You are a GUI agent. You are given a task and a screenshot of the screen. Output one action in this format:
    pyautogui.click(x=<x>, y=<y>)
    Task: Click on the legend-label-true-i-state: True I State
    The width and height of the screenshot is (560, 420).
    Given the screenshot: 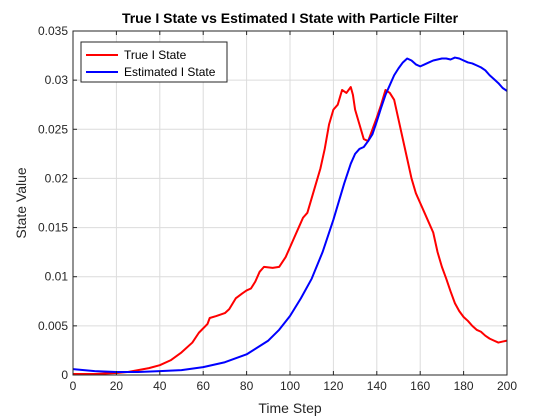 What is the action you would take?
    pyautogui.click(x=155, y=55)
    